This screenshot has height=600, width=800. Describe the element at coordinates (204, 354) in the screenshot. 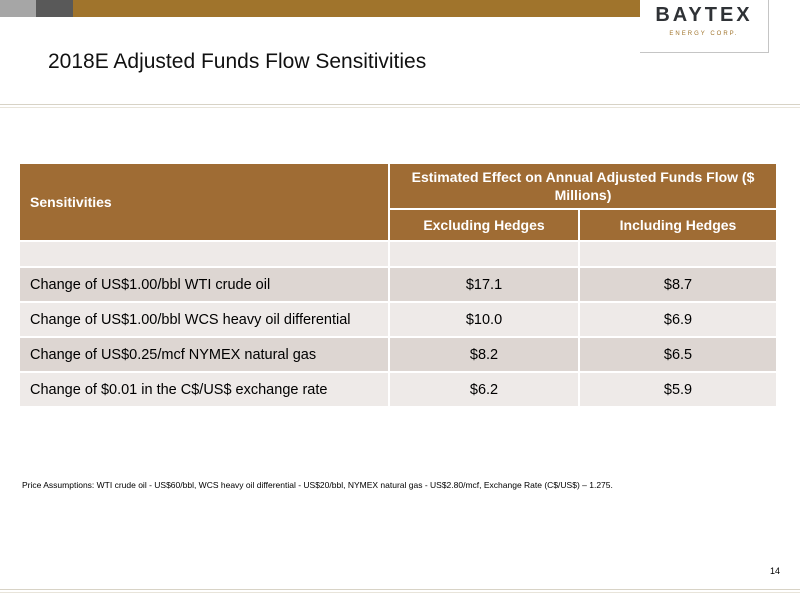

I see `table-row-label: Change of US$0.25/mcf NYMEX natural gas` at that location.